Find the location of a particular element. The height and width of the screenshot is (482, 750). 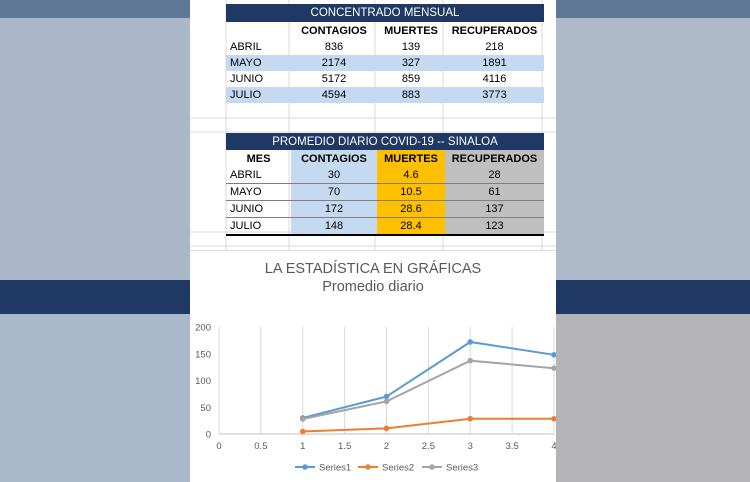

recuperados-cell: 123 is located at coordinates (494, 226).